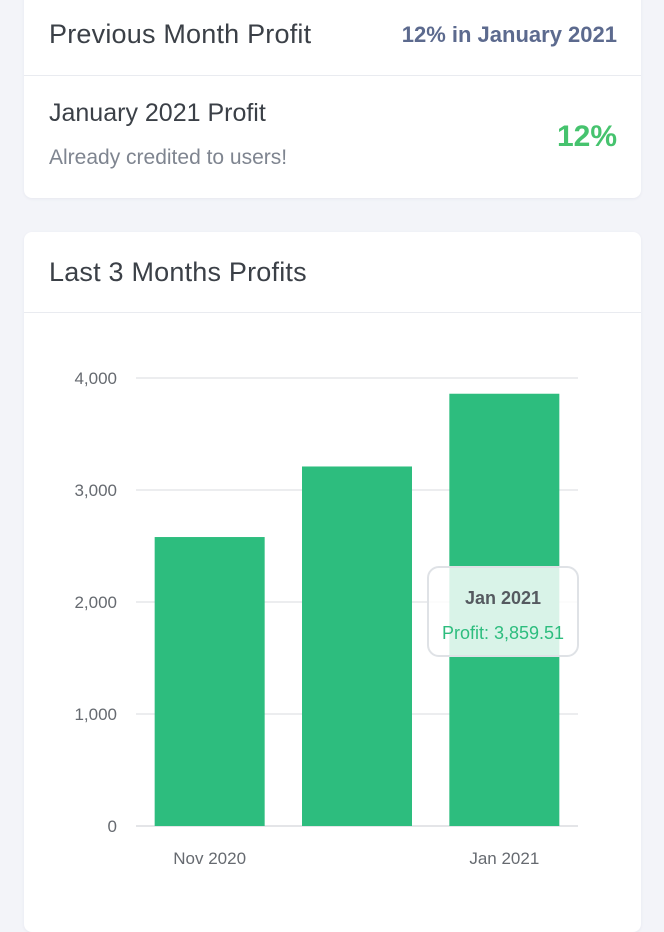 The width and height of the screenshot is (664, 932). What do you see at coordinates (586, 136) in the screenshot?
I see `profit-percent: 12%` at bounding box center [586, 136].